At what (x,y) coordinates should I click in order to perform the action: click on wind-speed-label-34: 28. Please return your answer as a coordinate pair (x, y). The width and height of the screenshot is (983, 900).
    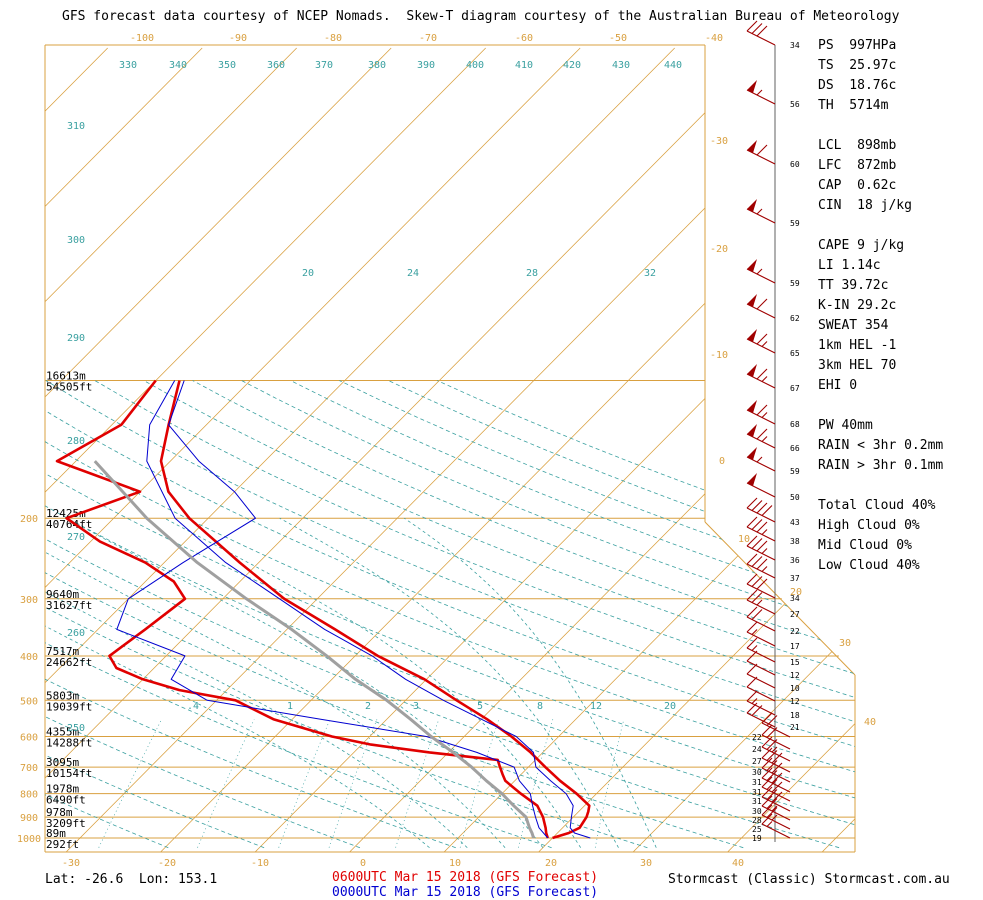
    Looking at the image, I should click on (757, 820).